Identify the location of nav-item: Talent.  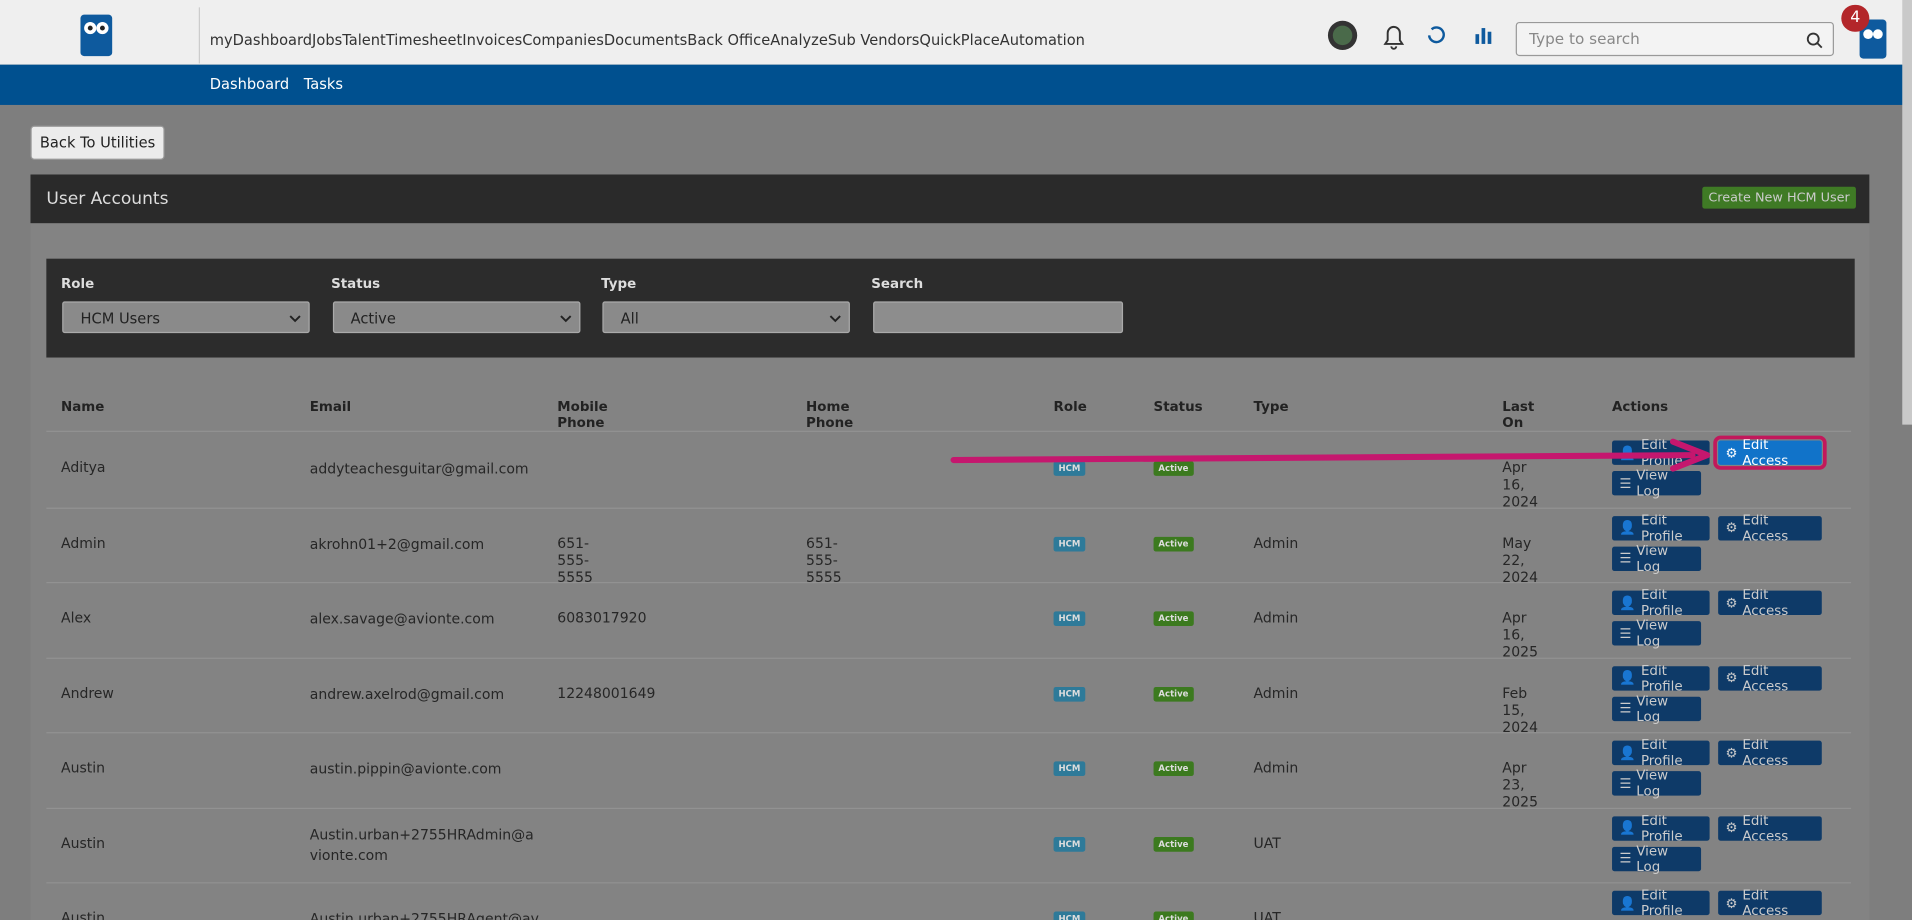
(364, 40).